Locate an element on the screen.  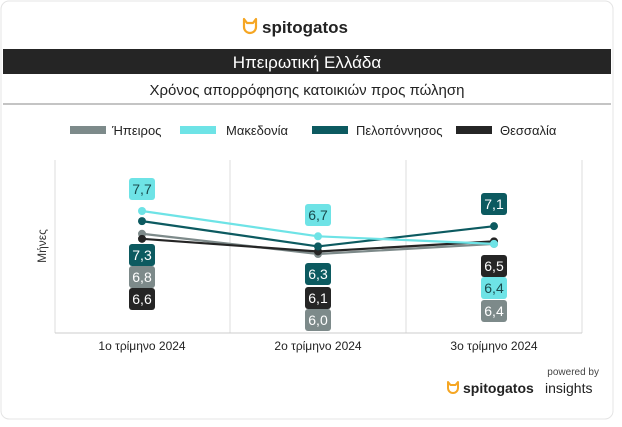
data-label: 6,3 is located at coordinates (318, 274).